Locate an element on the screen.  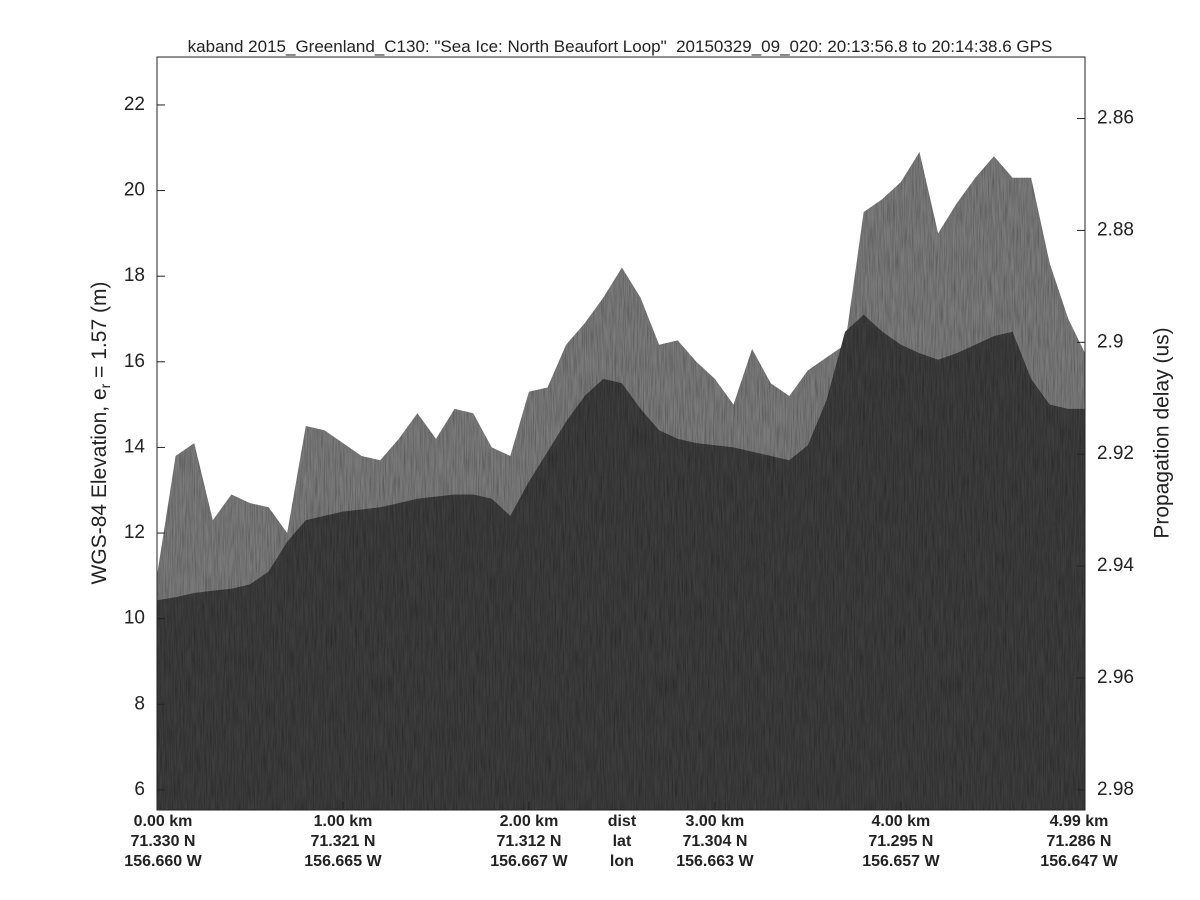
y-axis-label-main: WGS-84 Elevation, e is located at coordinates (99, 486).